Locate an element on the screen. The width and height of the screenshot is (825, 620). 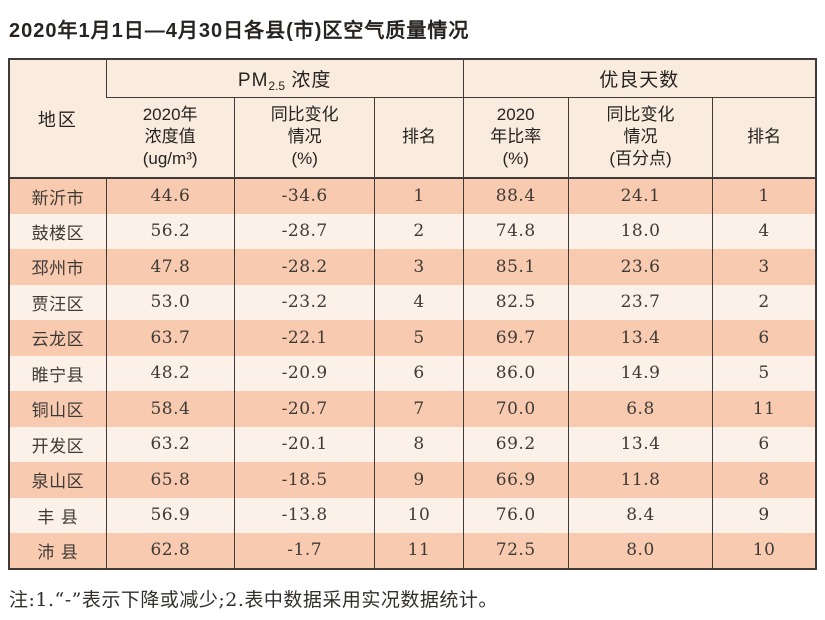
cell-good-rank: 8 is located at coordinates (764, 480).